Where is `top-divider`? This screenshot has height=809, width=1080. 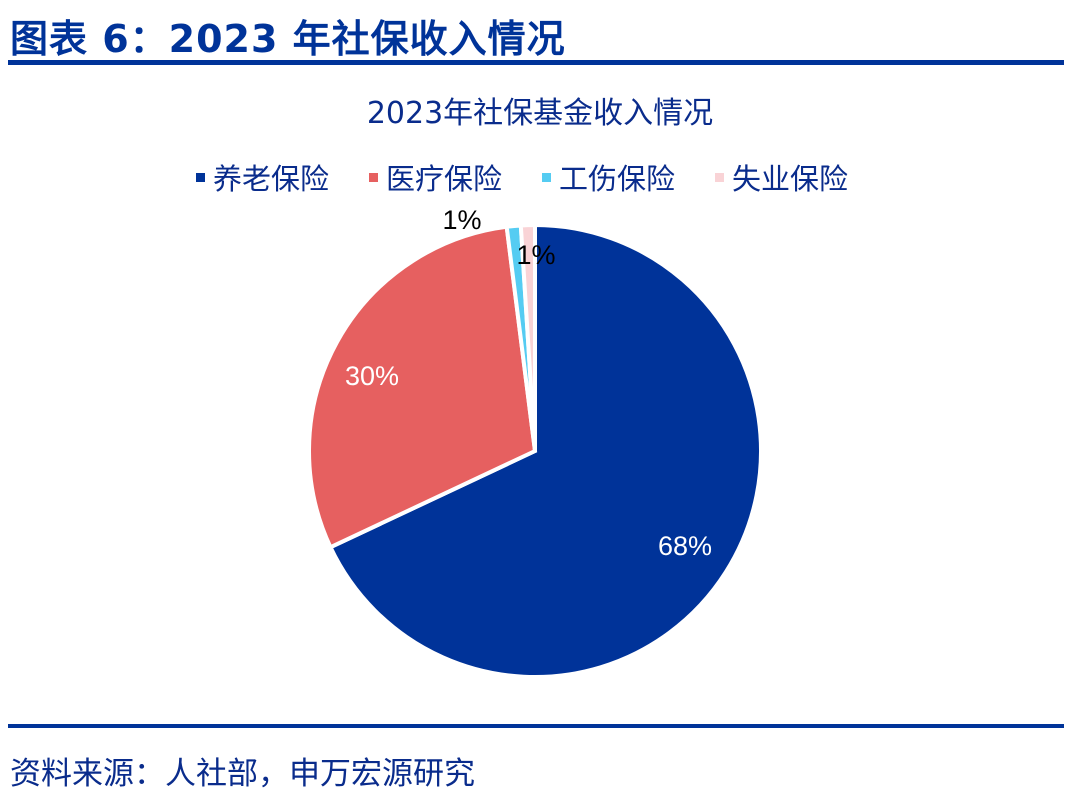
top-divider is located at coordinates (536, 62).